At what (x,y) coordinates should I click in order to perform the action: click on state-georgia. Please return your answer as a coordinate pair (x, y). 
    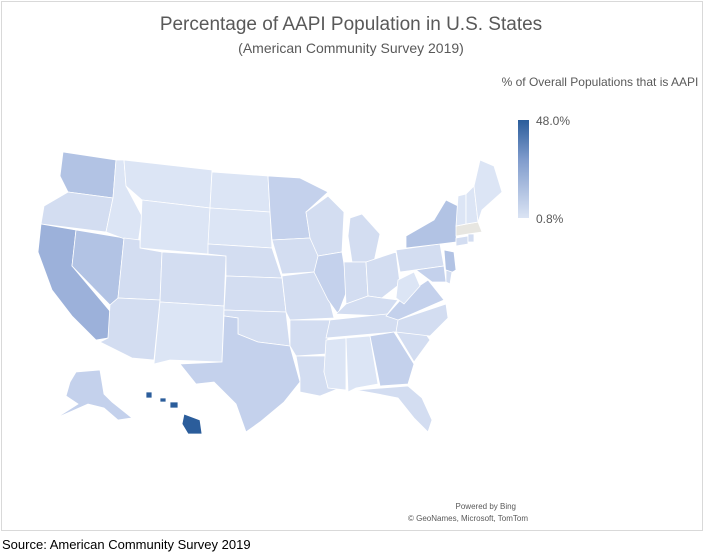
    Looking at the image, I should click on (392, 359).